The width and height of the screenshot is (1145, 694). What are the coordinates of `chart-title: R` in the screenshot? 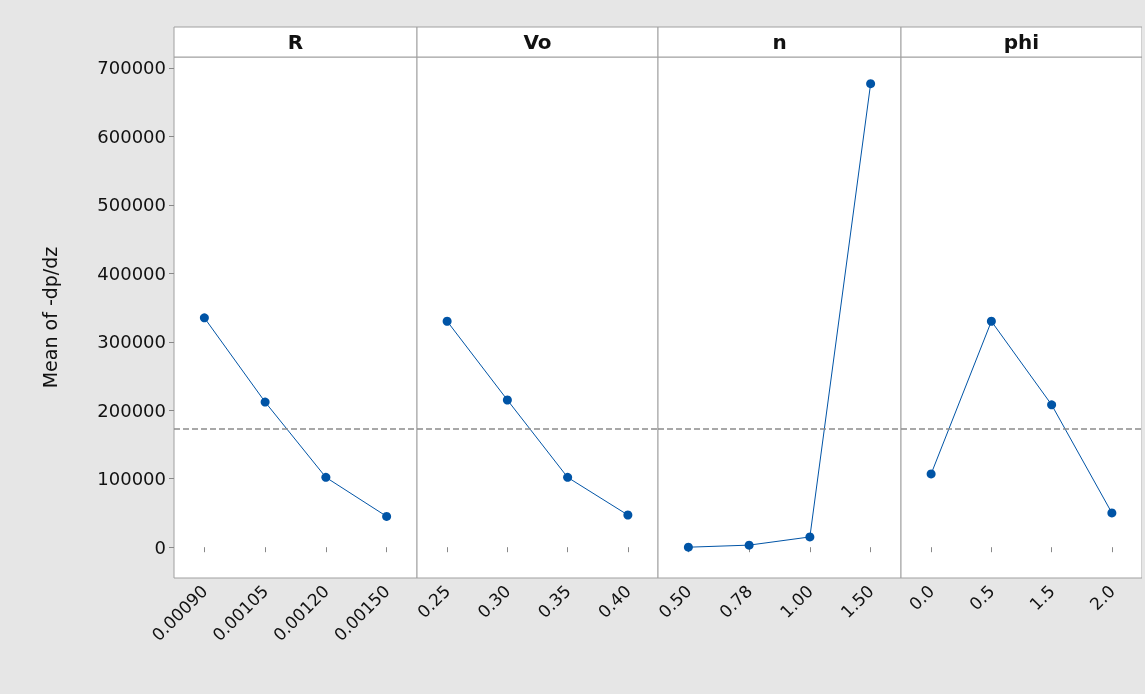 It's located at (295, 42).